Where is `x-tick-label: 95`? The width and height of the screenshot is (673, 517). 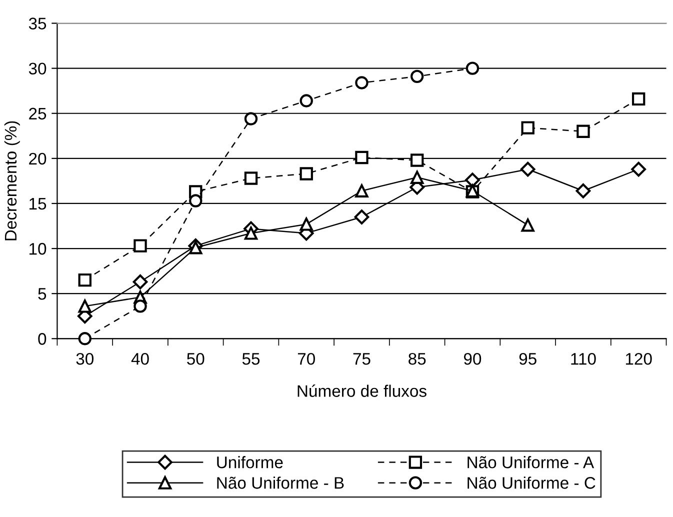 x-tick-label: 95 is located at coordinates (527, 358).